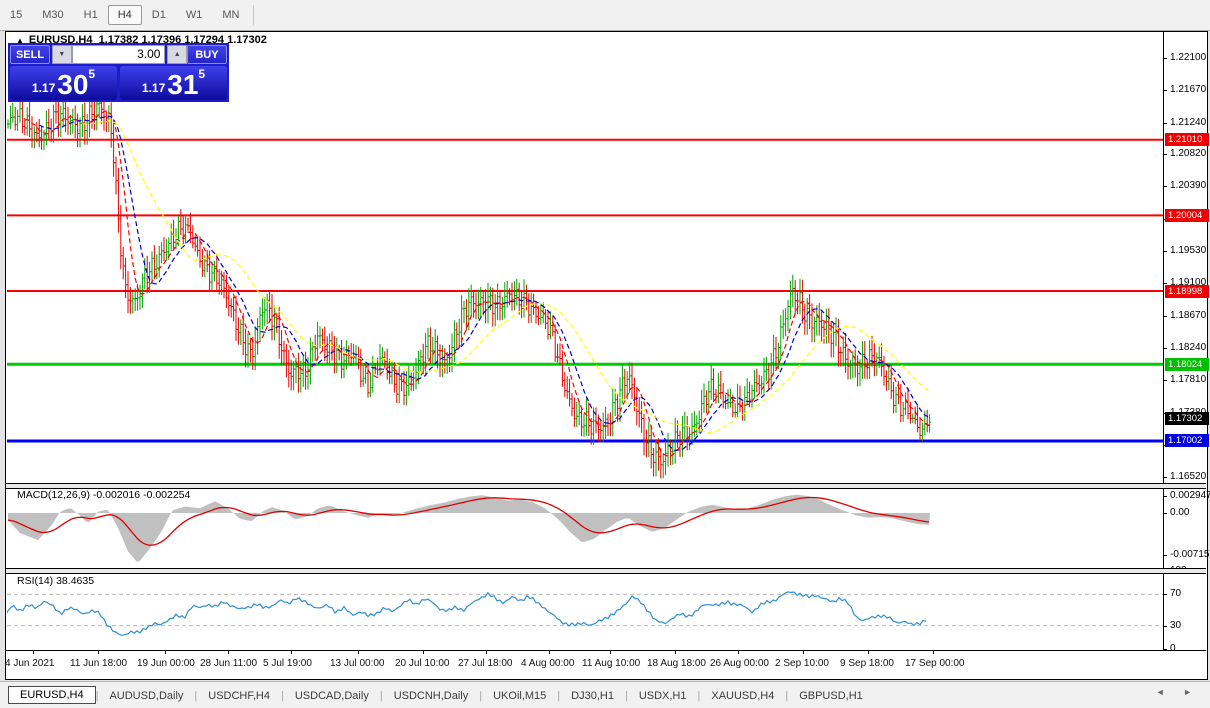  Describe the element at coordinates (153, 88) in the screenshot. I see `buy-price-prefix: 1.17` at that location.